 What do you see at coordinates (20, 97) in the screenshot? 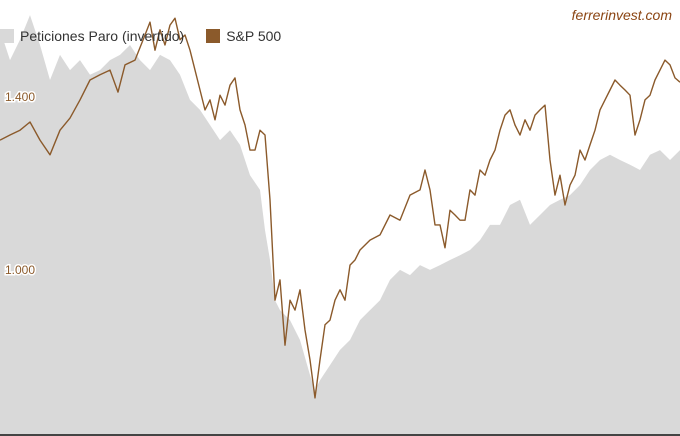
I see `y-tick-label: 1.400` at bounding box center [20, 97].